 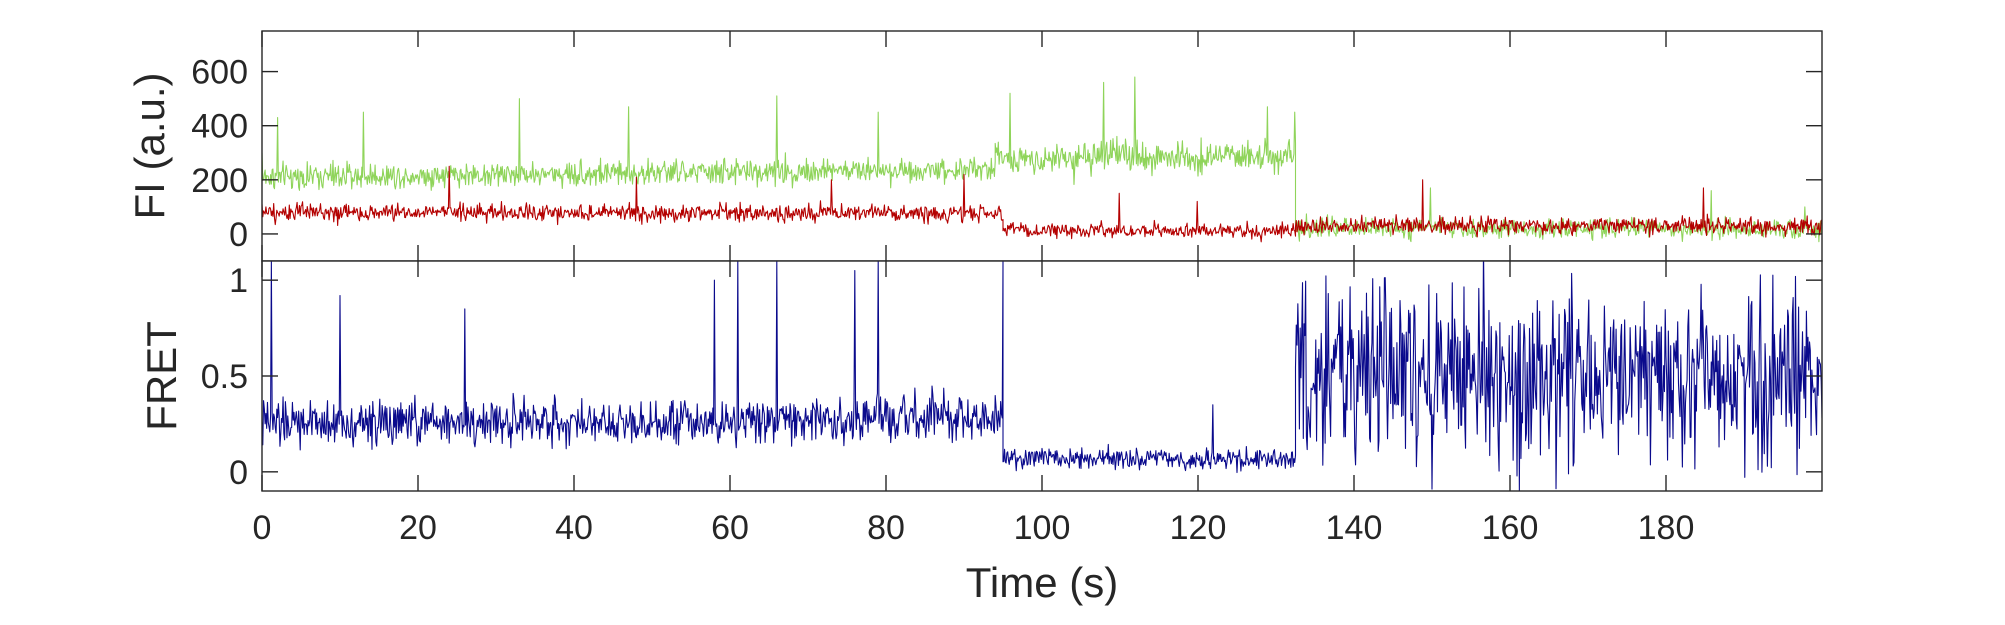 I want to click on fret-y-tick-label: 1, so click(x=238, y=281).